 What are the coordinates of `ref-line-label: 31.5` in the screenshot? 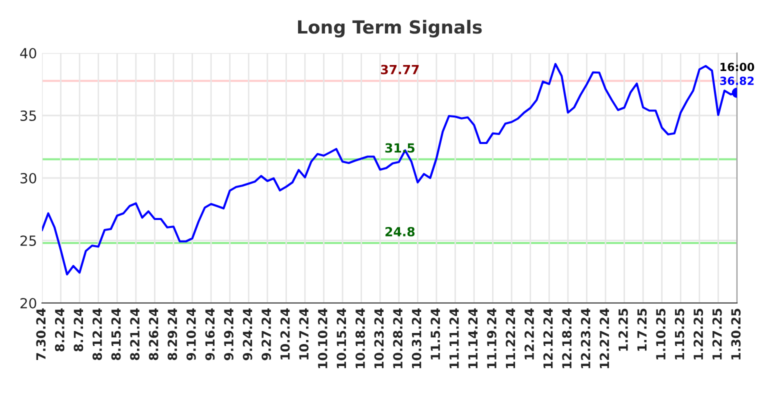 It's located at (399, 148).